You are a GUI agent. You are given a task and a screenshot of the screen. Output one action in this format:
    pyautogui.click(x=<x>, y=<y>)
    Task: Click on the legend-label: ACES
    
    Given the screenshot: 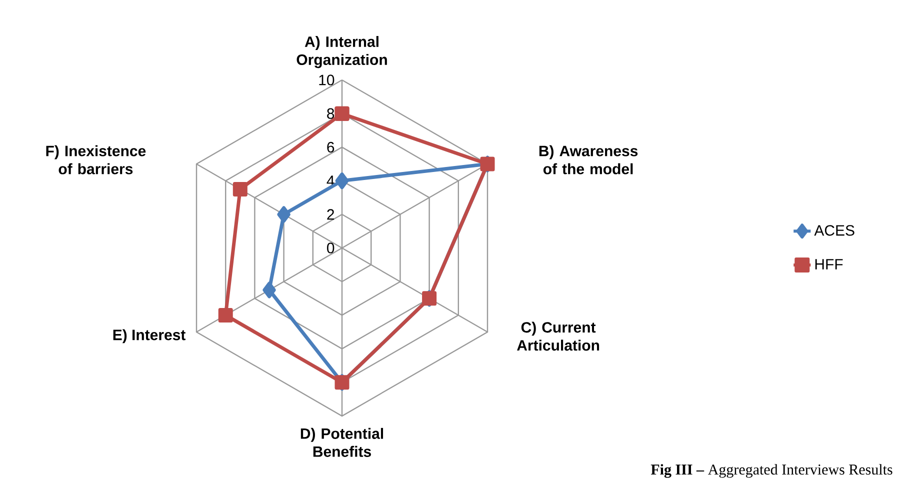 What is the action you would take?
    pyautogui.click(x=834, y=230)
    